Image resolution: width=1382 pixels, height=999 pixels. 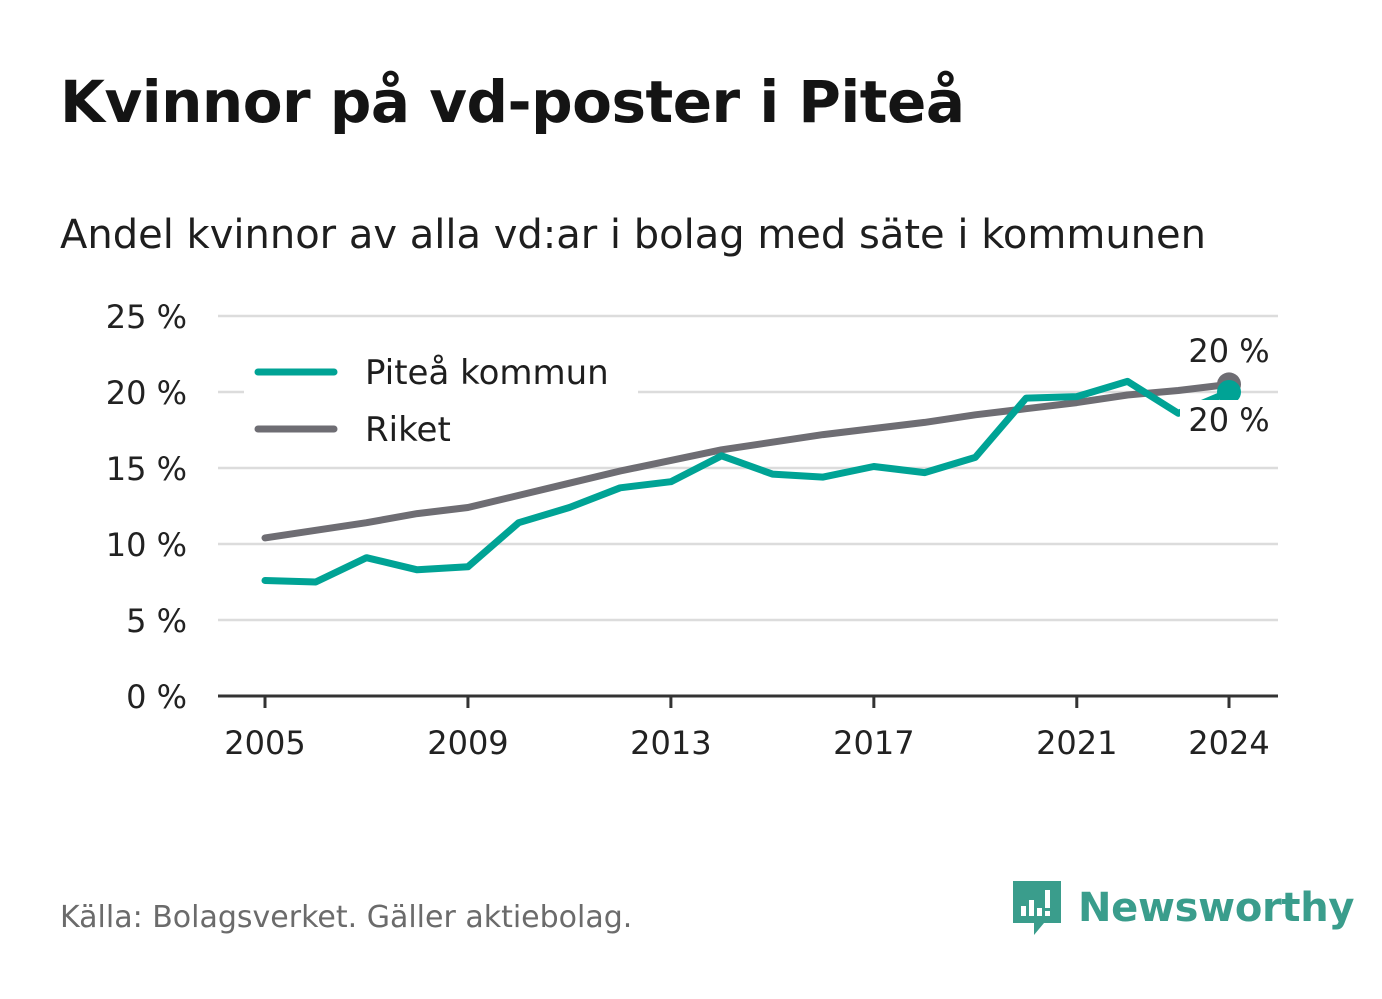 I want to click on legend-background, so click(x=441, y=404).